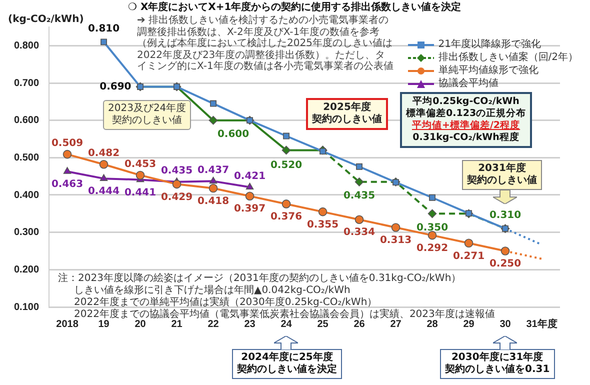 This screenshot has height=385, width=590. What do you see at coordinates (322, 224) in the screenshot?
I see `data-label: 0.355` at bounding box center [322, 224].